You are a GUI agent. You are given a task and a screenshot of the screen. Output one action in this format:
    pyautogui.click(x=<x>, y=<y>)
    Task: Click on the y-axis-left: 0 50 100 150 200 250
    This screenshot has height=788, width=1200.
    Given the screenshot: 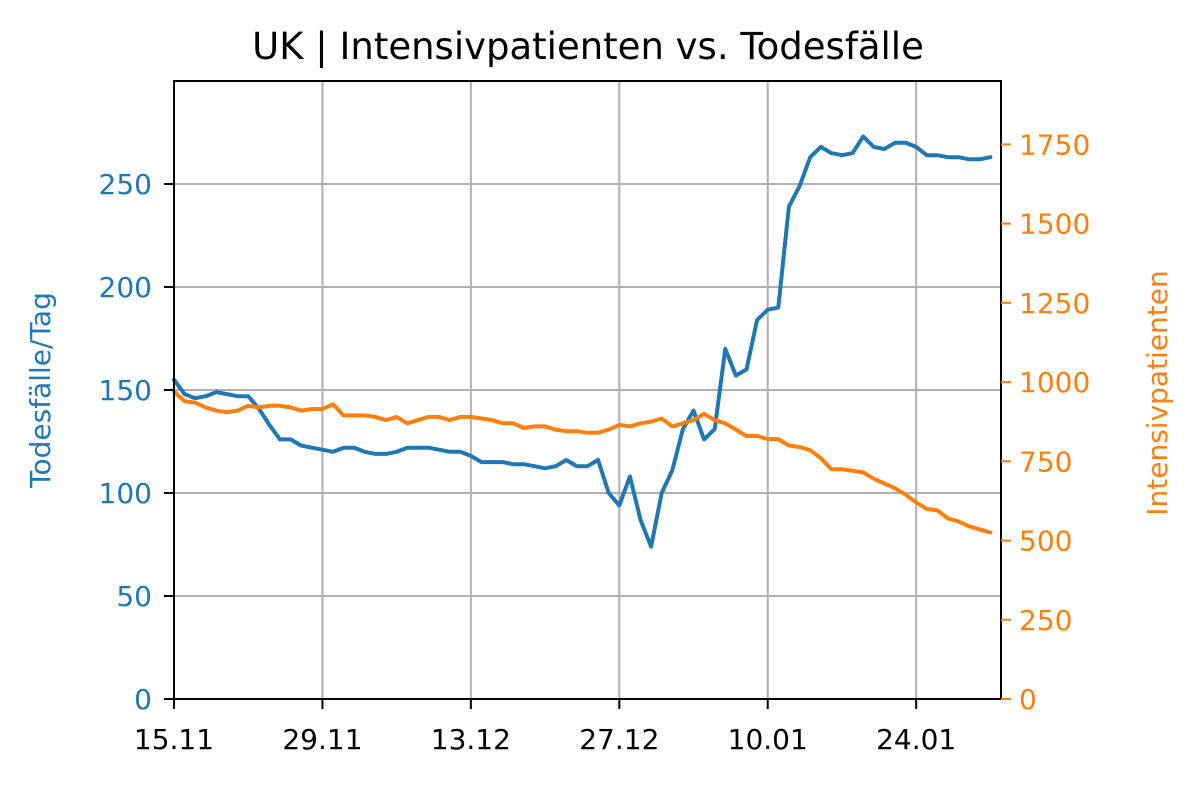 What is the action you would take?
    pyautogui.click(x=136, y=442)
    